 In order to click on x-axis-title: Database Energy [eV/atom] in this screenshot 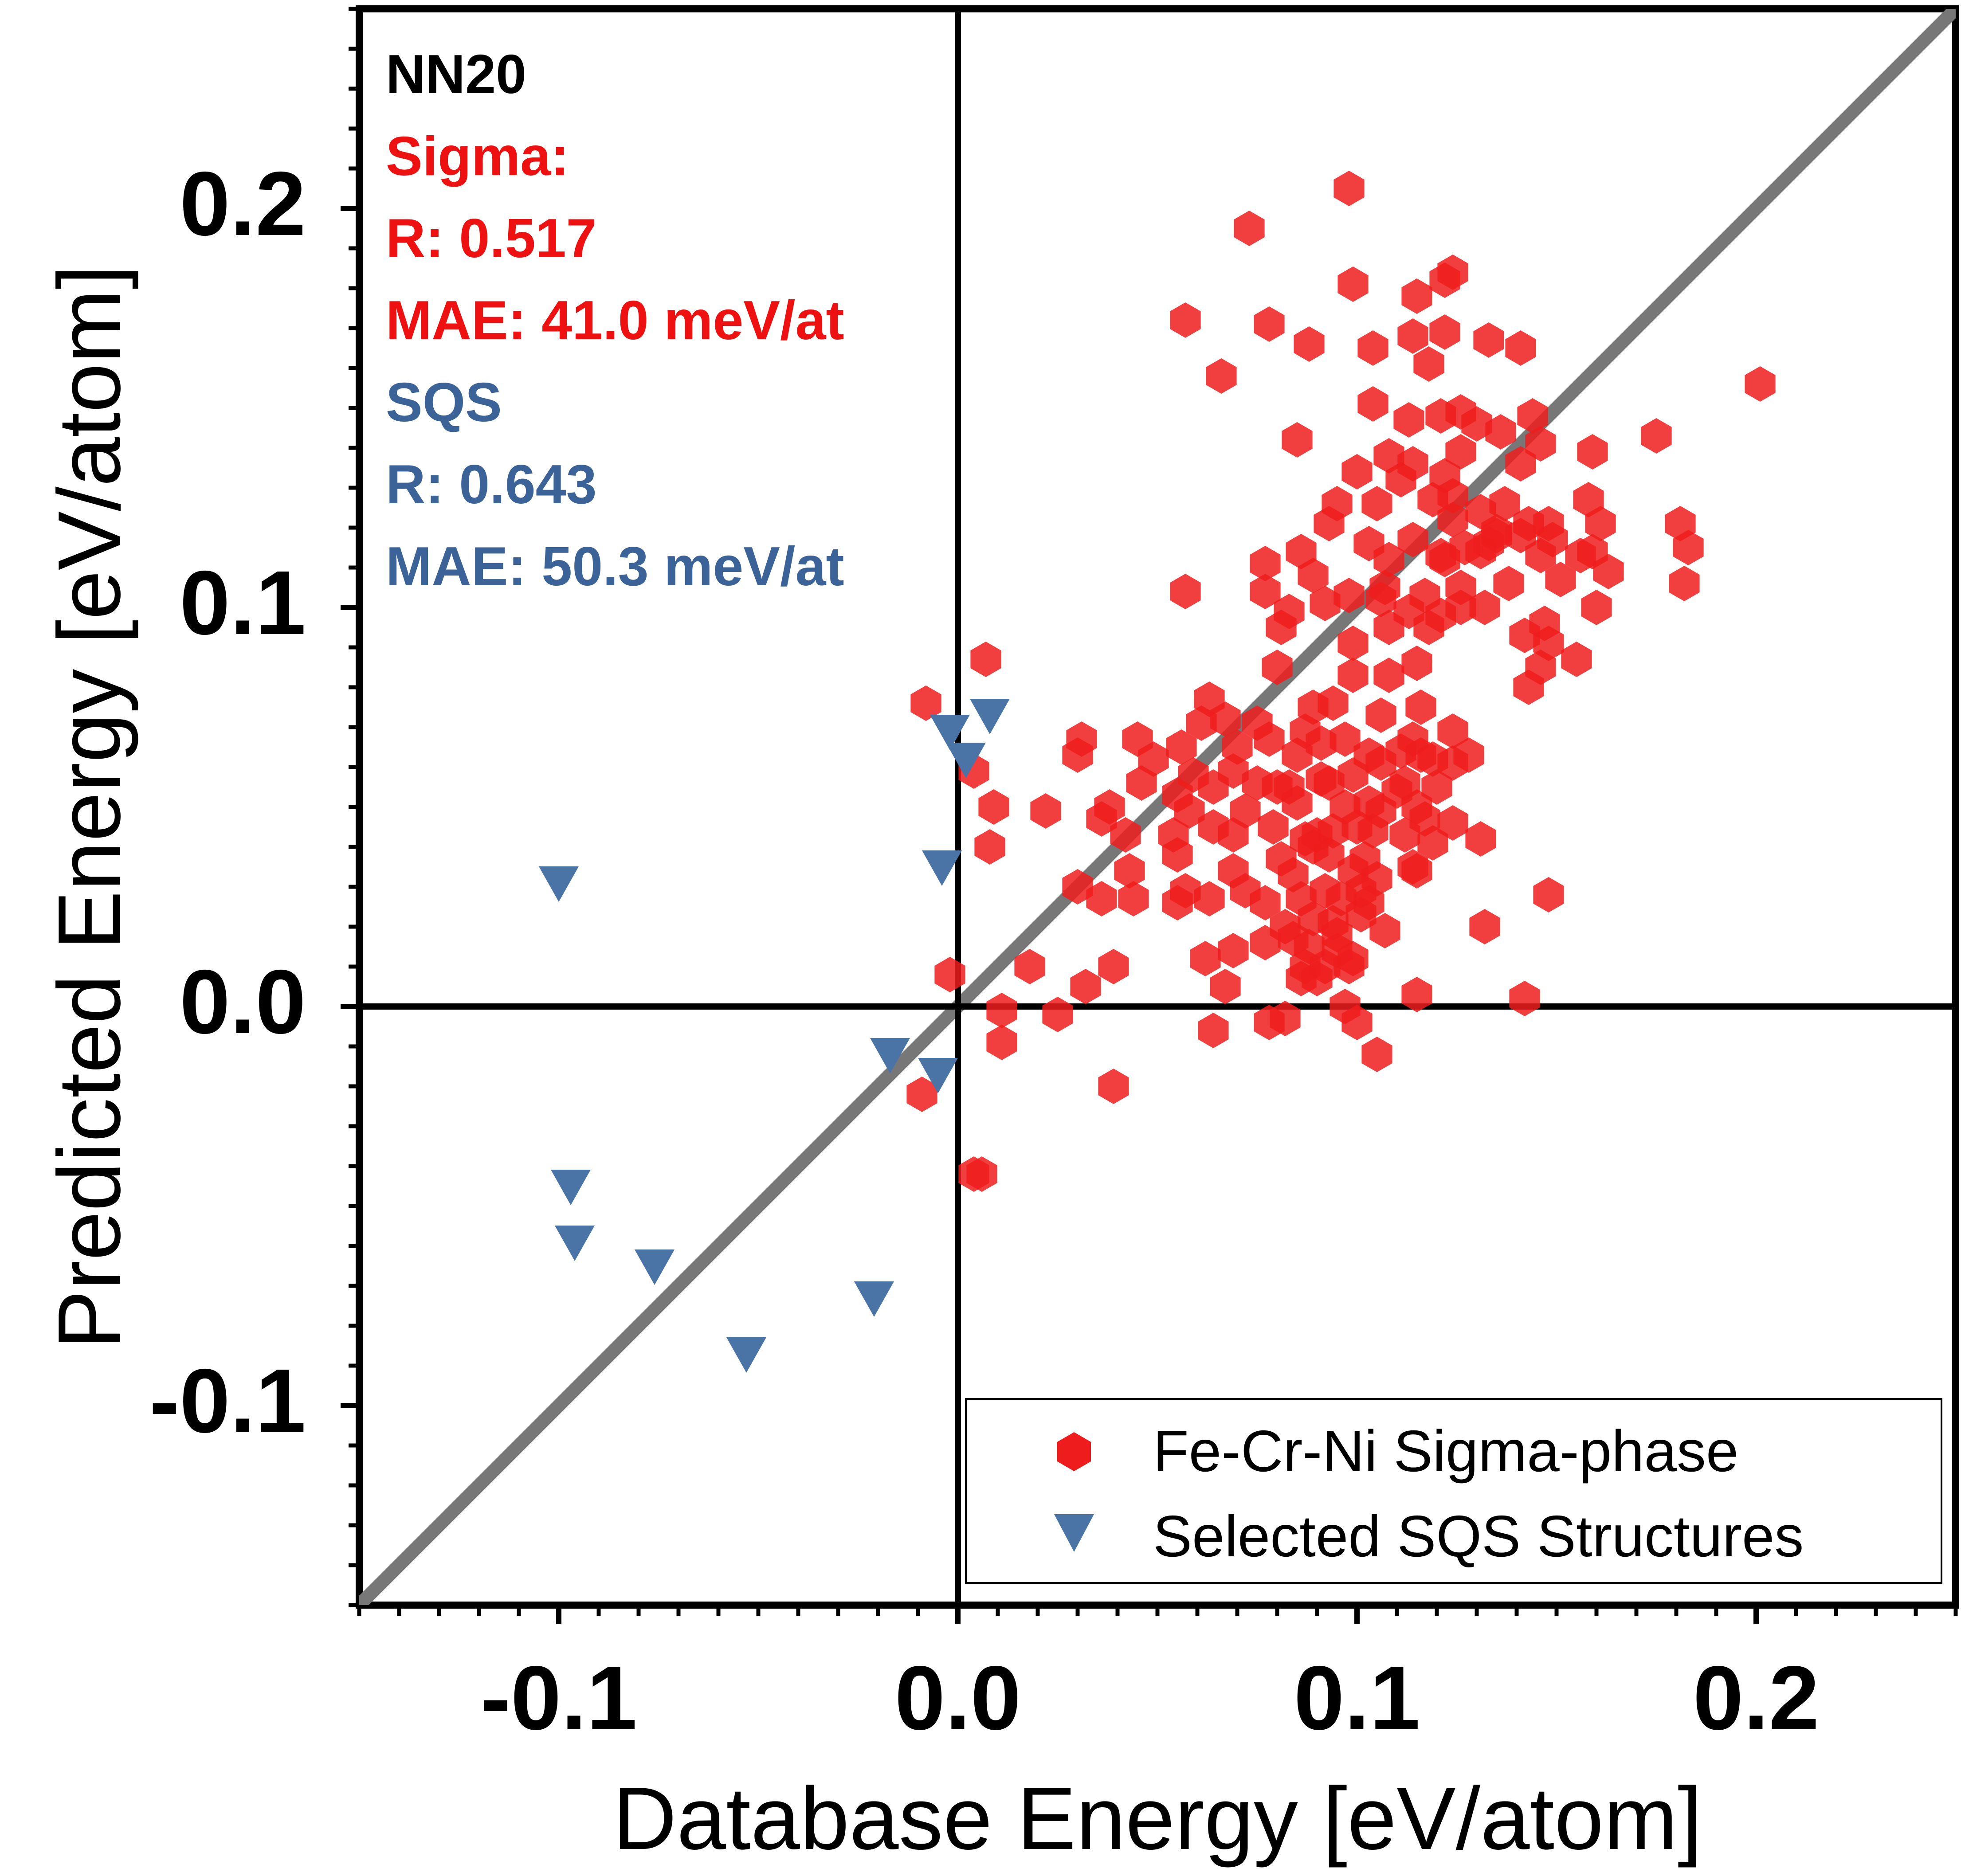, I will do `click(1157, 1818)`.